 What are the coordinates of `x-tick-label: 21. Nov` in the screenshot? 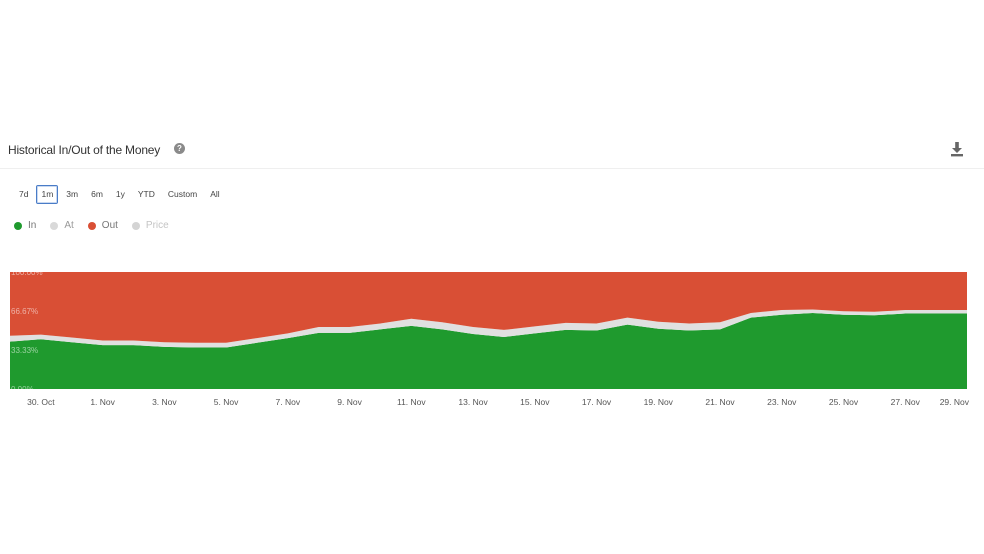 It's located at (720, 402).